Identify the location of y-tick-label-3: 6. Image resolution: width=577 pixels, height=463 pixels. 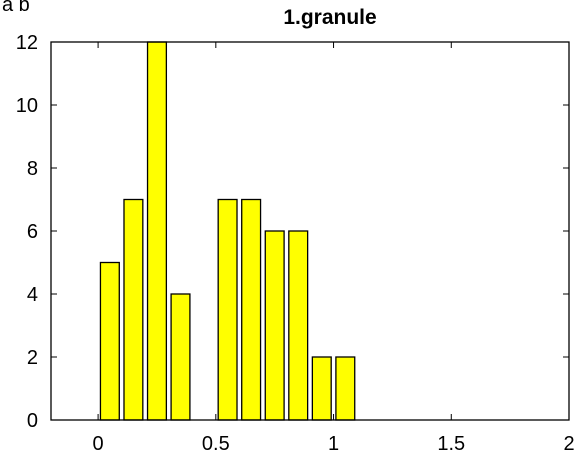
(32, 232).